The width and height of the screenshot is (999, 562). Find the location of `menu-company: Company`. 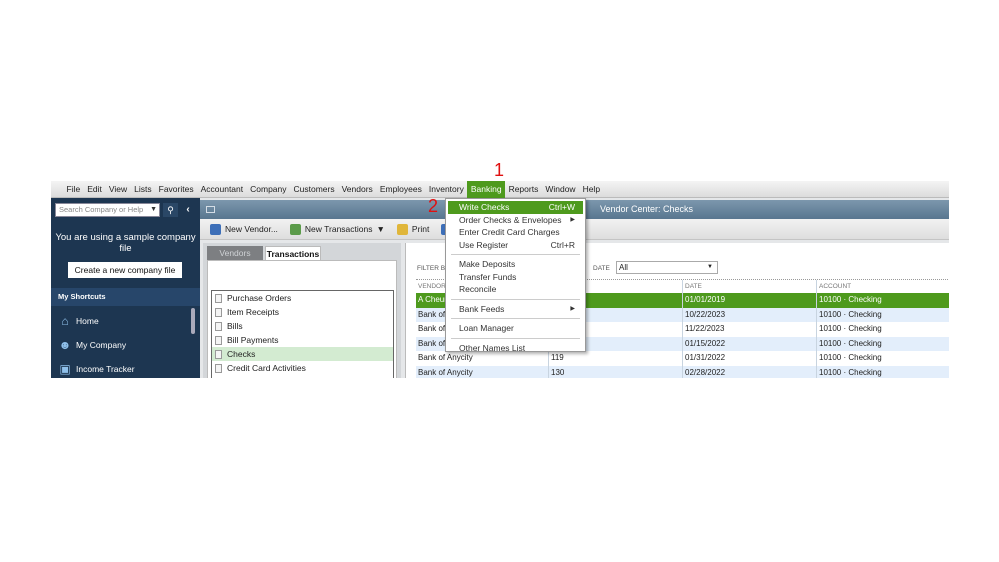

menu-company: Company is located at coordinates (268, 188).